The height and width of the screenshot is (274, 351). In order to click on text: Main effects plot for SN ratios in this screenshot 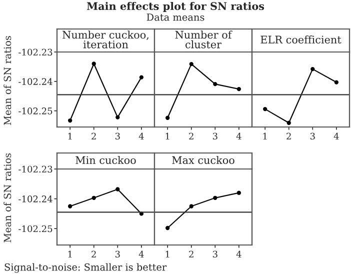, I will do `click(175, 7)`.